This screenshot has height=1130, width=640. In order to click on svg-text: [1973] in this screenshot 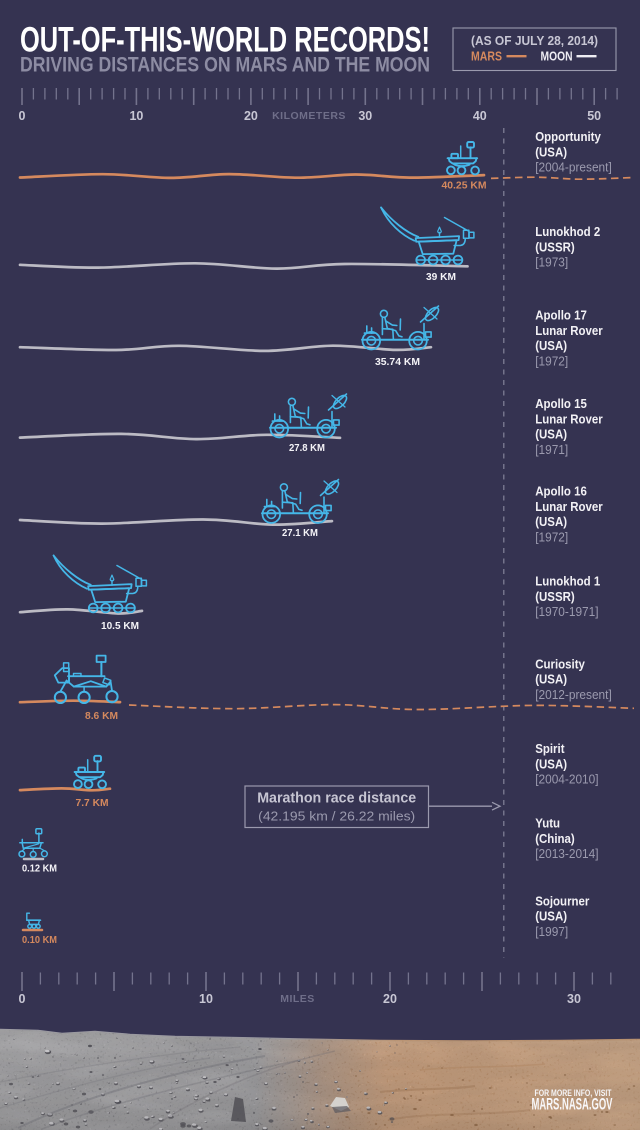, I will do `click(551, 262)`.